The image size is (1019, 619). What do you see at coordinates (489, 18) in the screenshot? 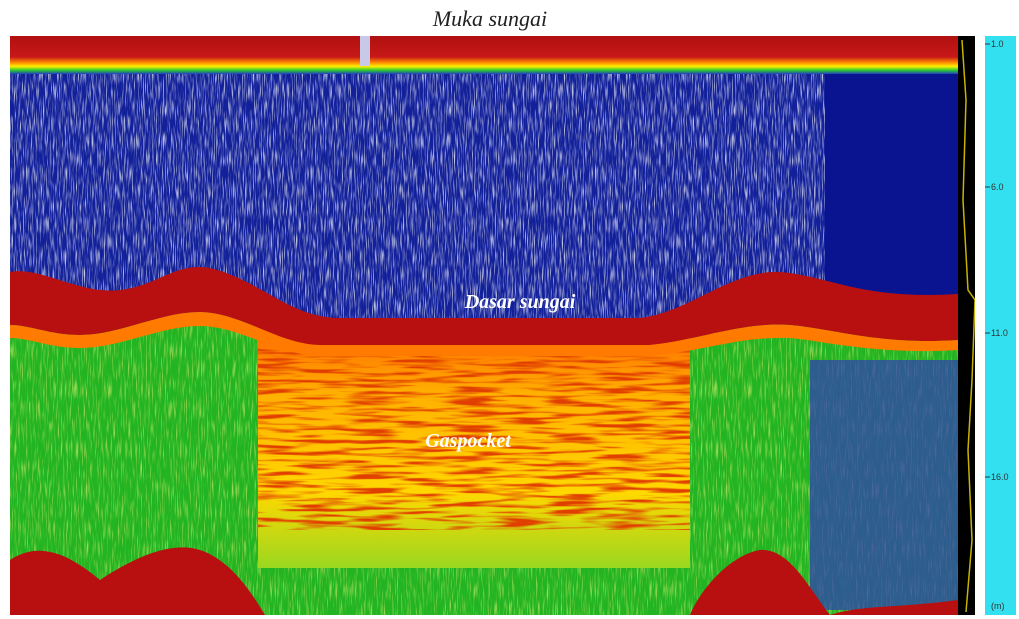
I see `title: Muka sungai` at bounding box center [489, 18].